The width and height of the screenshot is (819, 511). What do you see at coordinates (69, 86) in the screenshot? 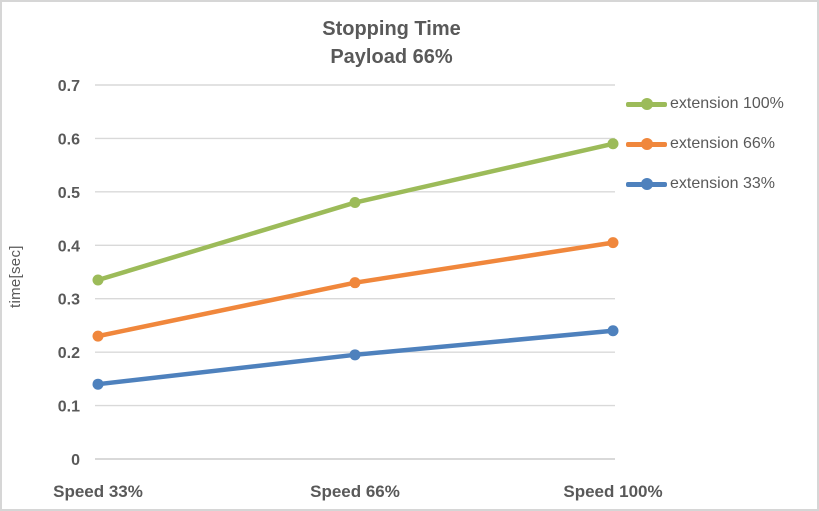
I see `y-tick-label: 0.7` at bounding box center [69, 86].